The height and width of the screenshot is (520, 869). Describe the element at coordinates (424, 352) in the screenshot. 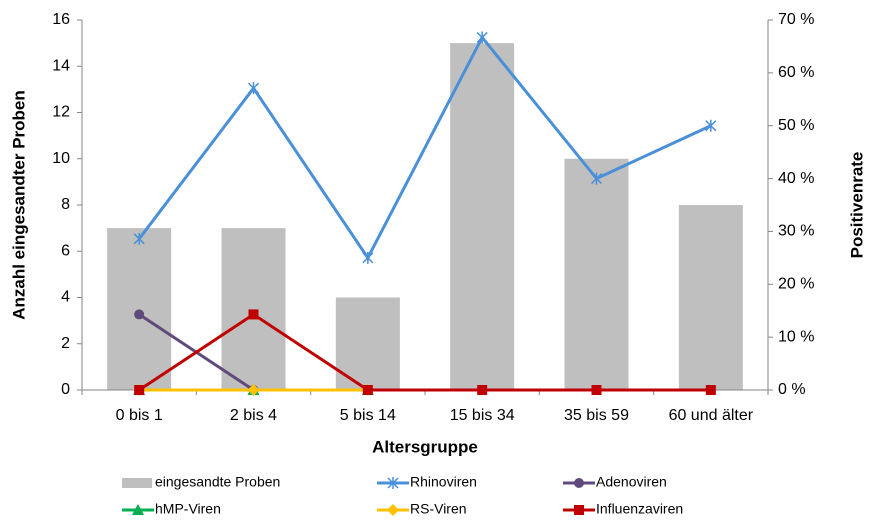

I see `series-line` at that location.